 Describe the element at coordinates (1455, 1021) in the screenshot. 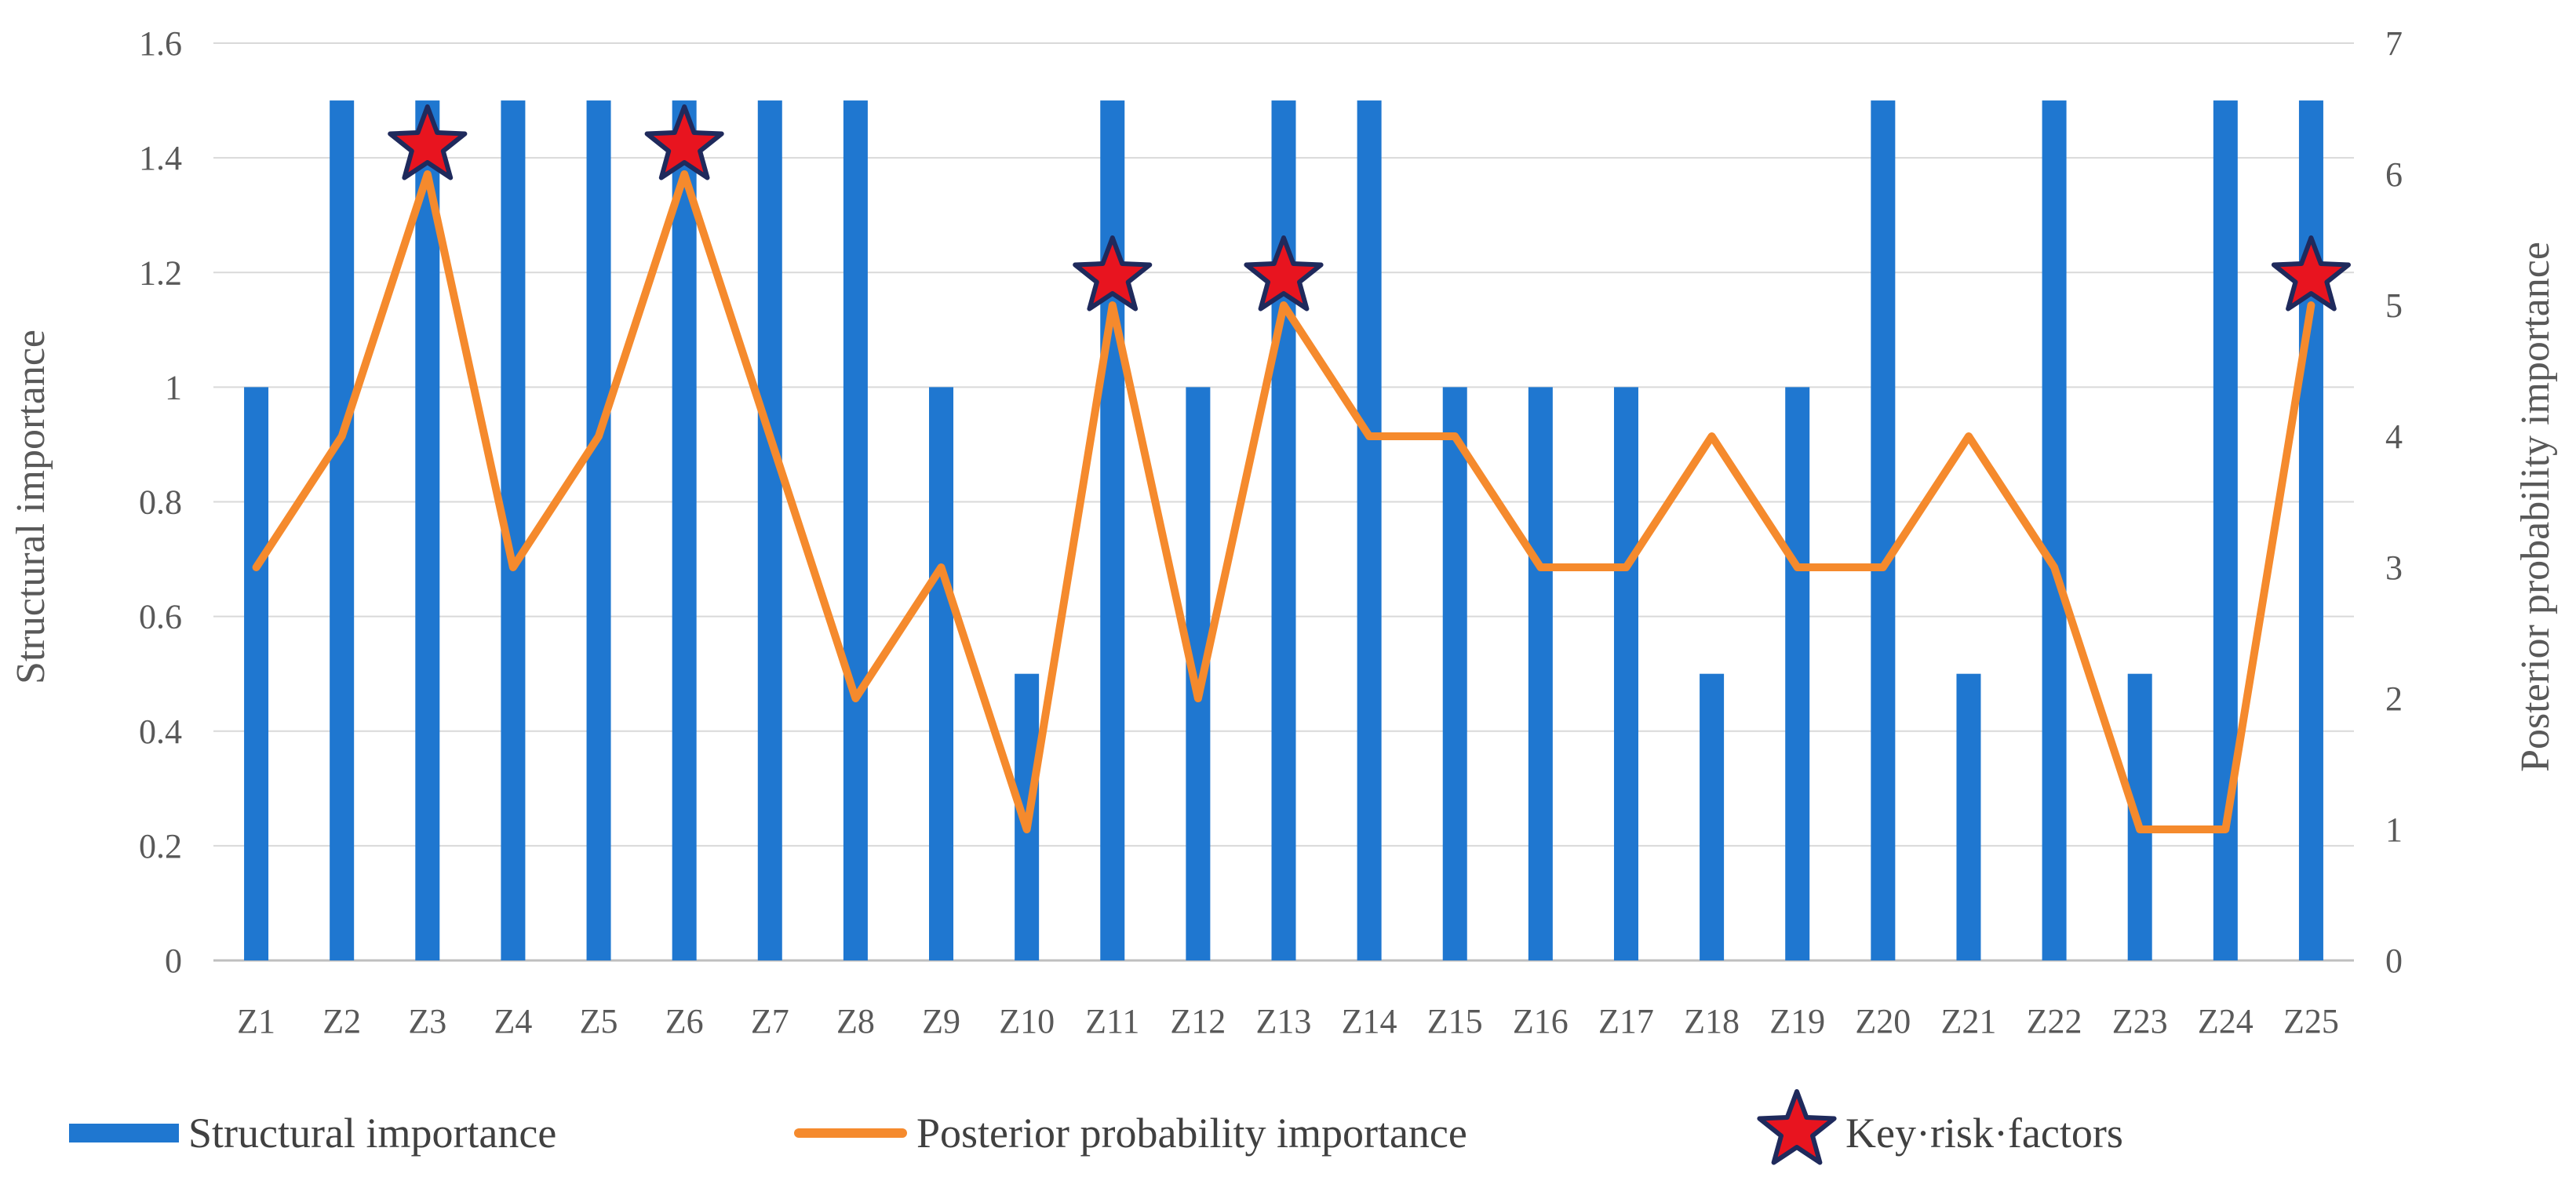

I see `x-tick-label: Z15` at that location.